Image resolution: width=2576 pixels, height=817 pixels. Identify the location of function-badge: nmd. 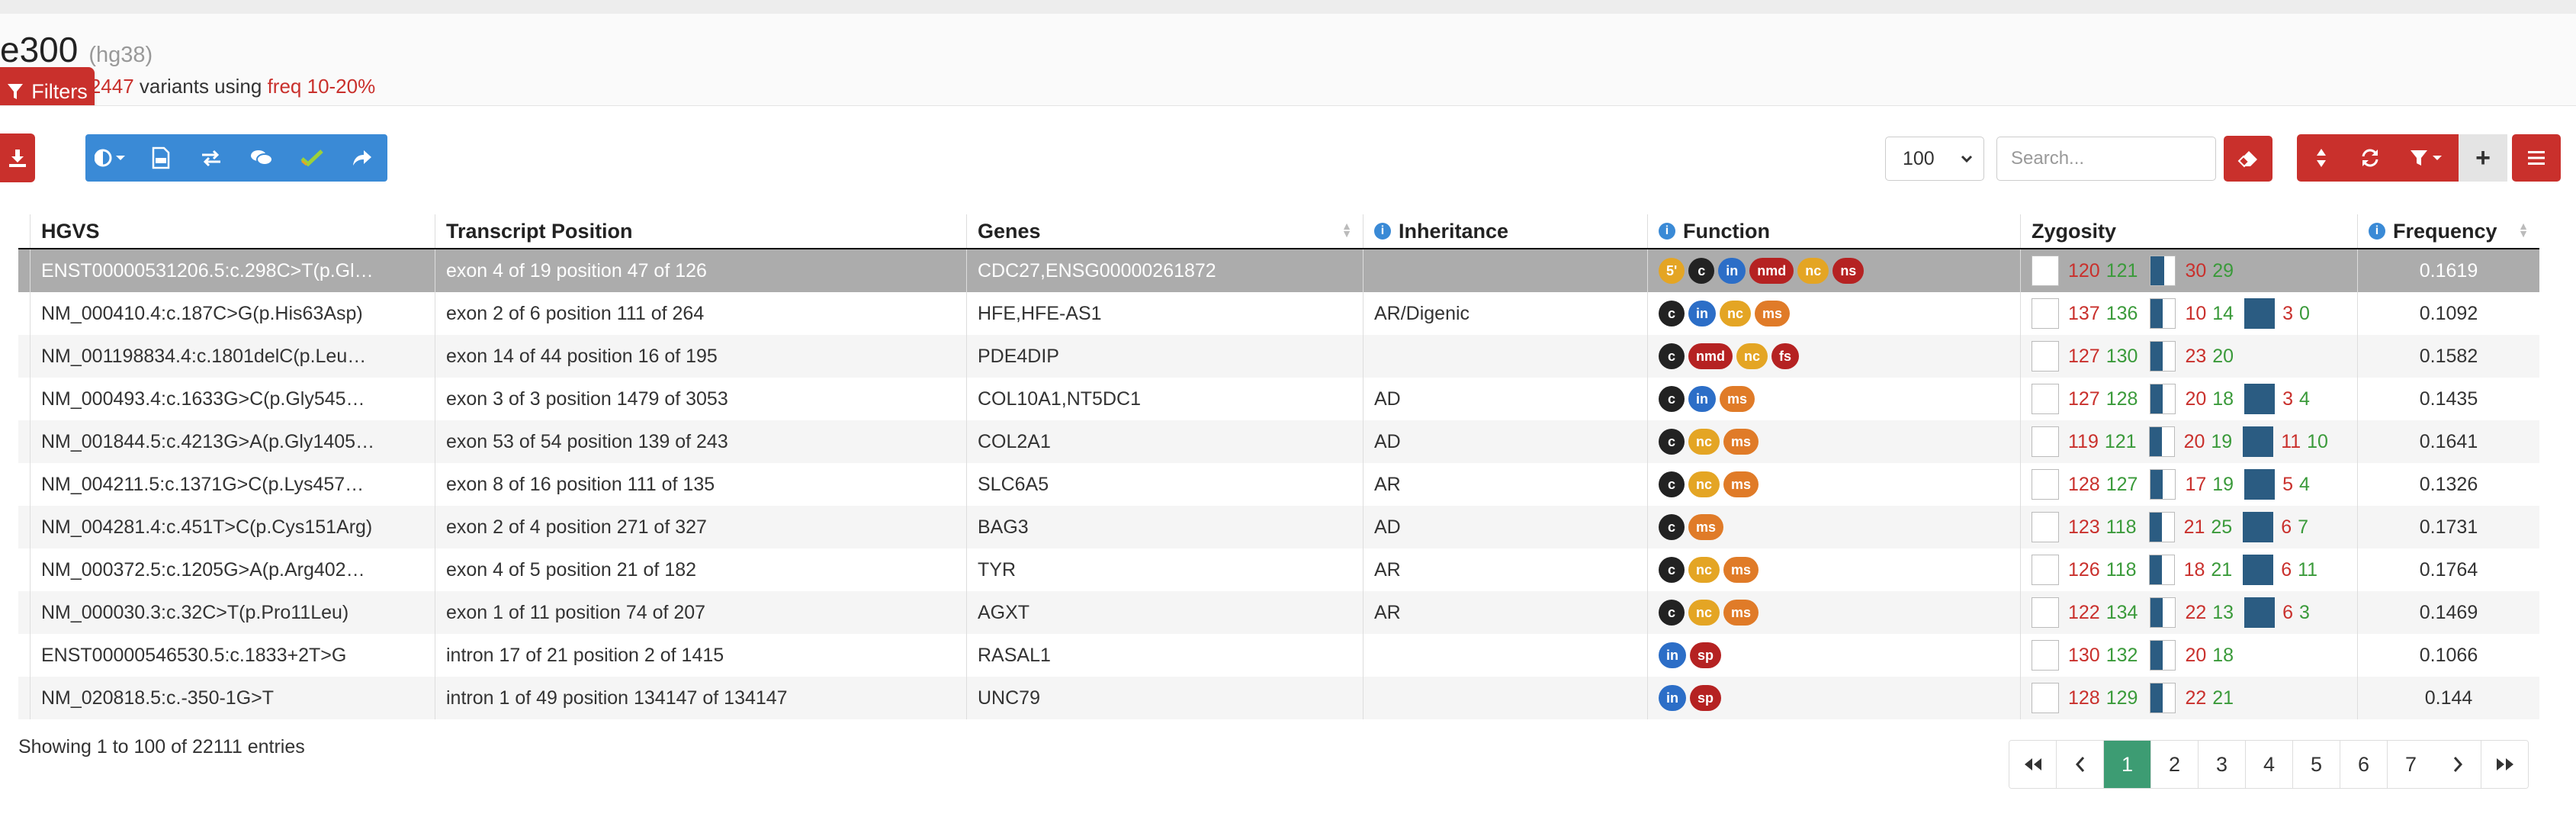
(1771, 271).